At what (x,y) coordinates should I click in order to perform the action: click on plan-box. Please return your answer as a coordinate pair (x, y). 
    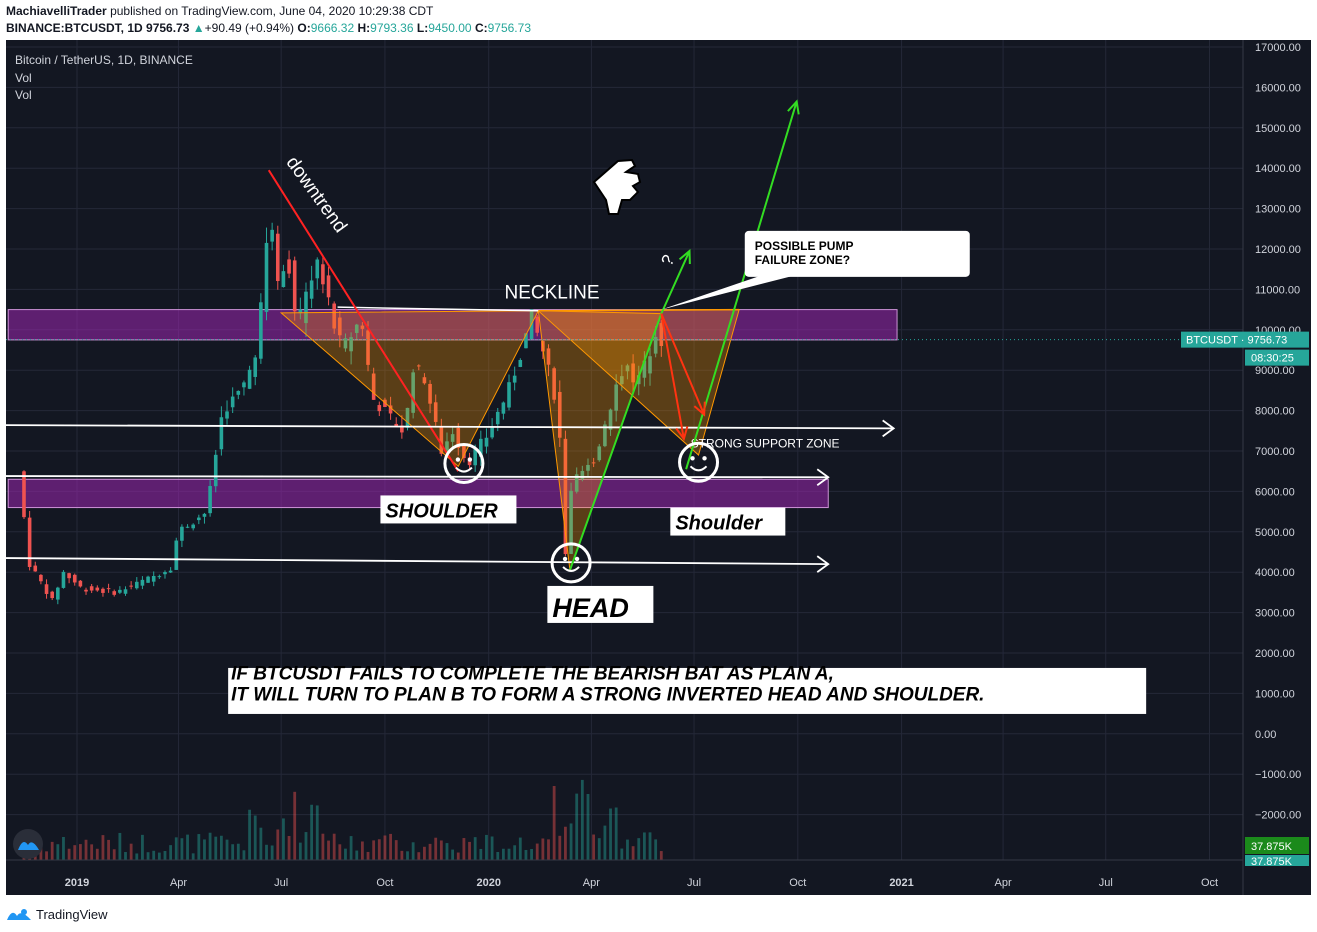
    Looking at the image, I should click on (687, 690).